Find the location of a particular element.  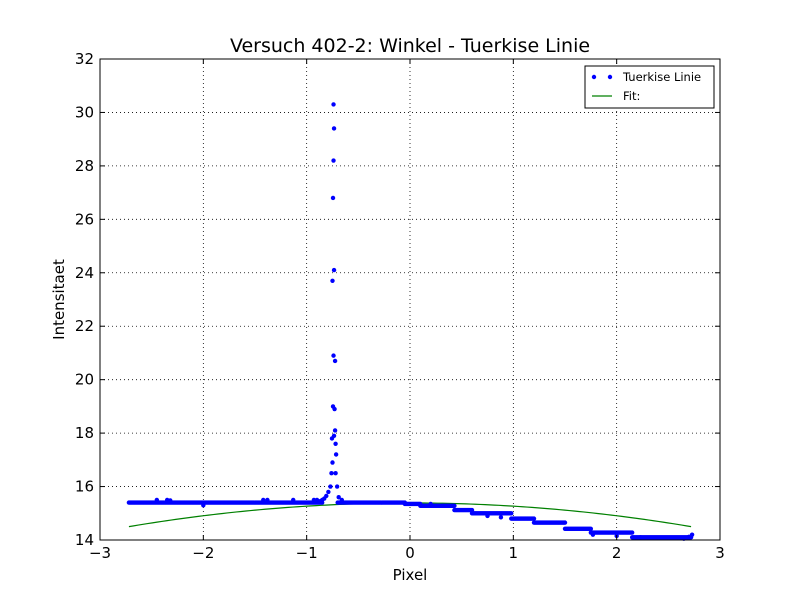

y-tick-label: 26 is located at coordinates (84, 219).